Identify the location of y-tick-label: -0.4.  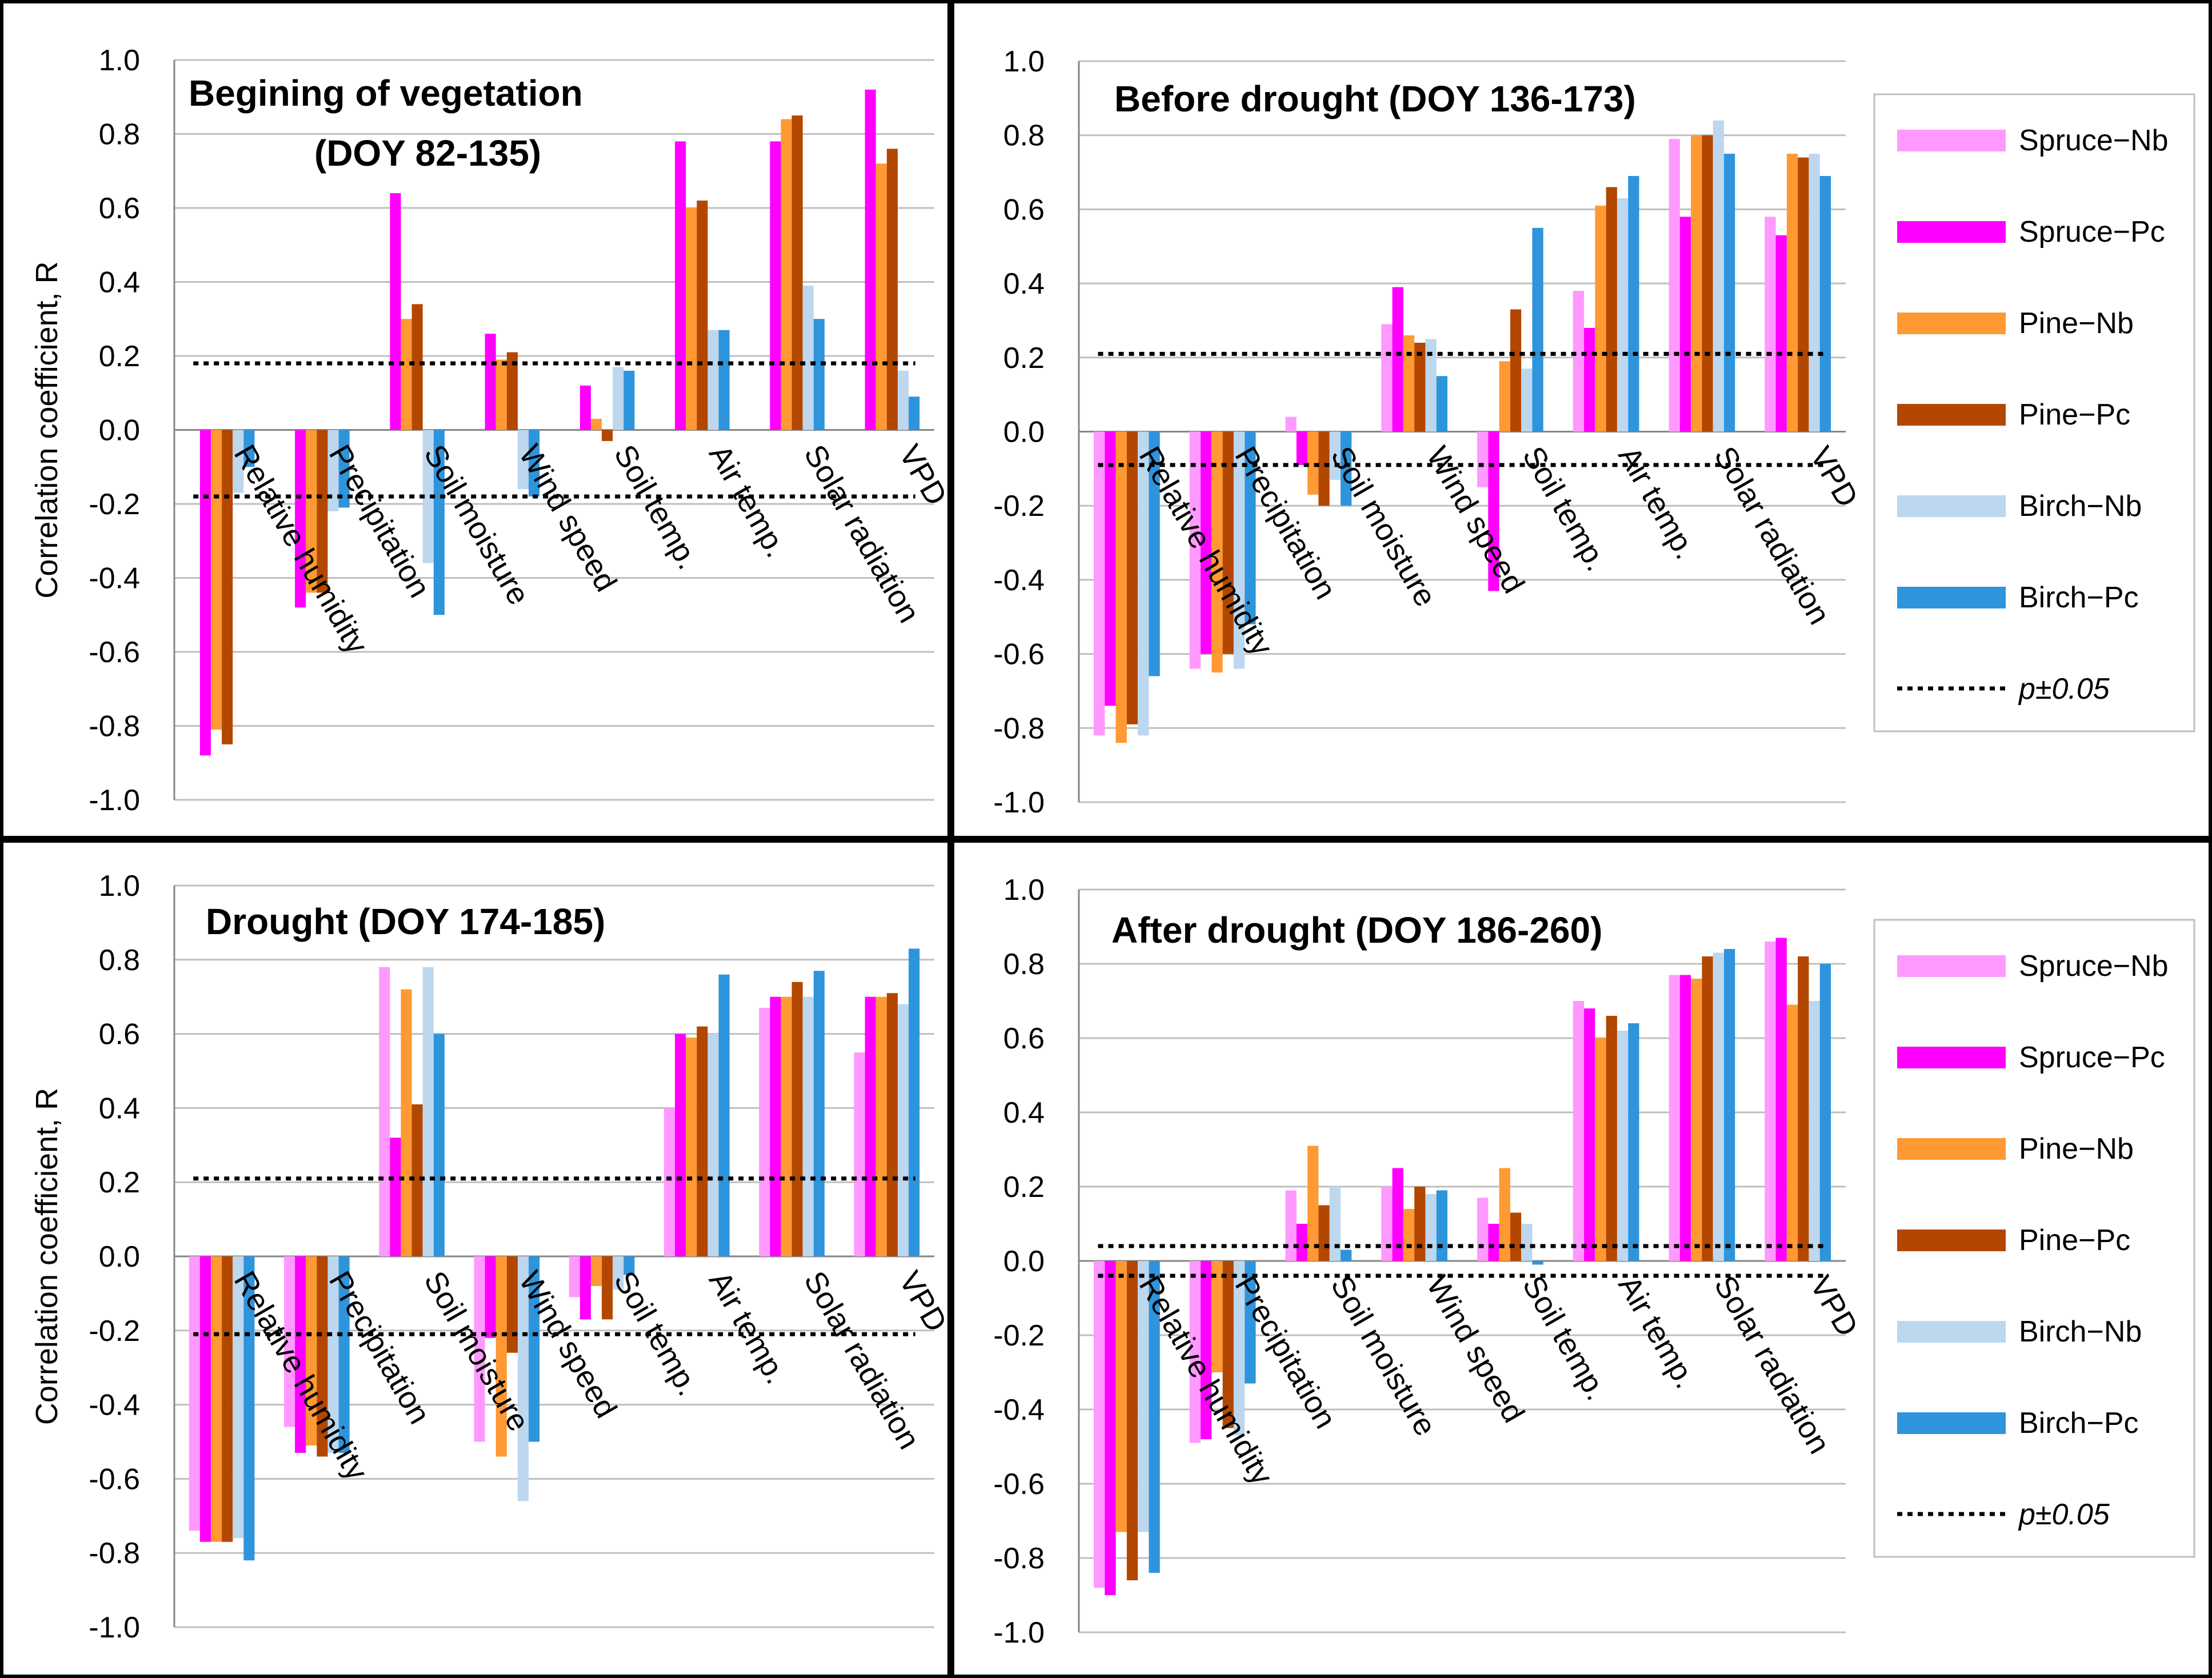
(114, 578).